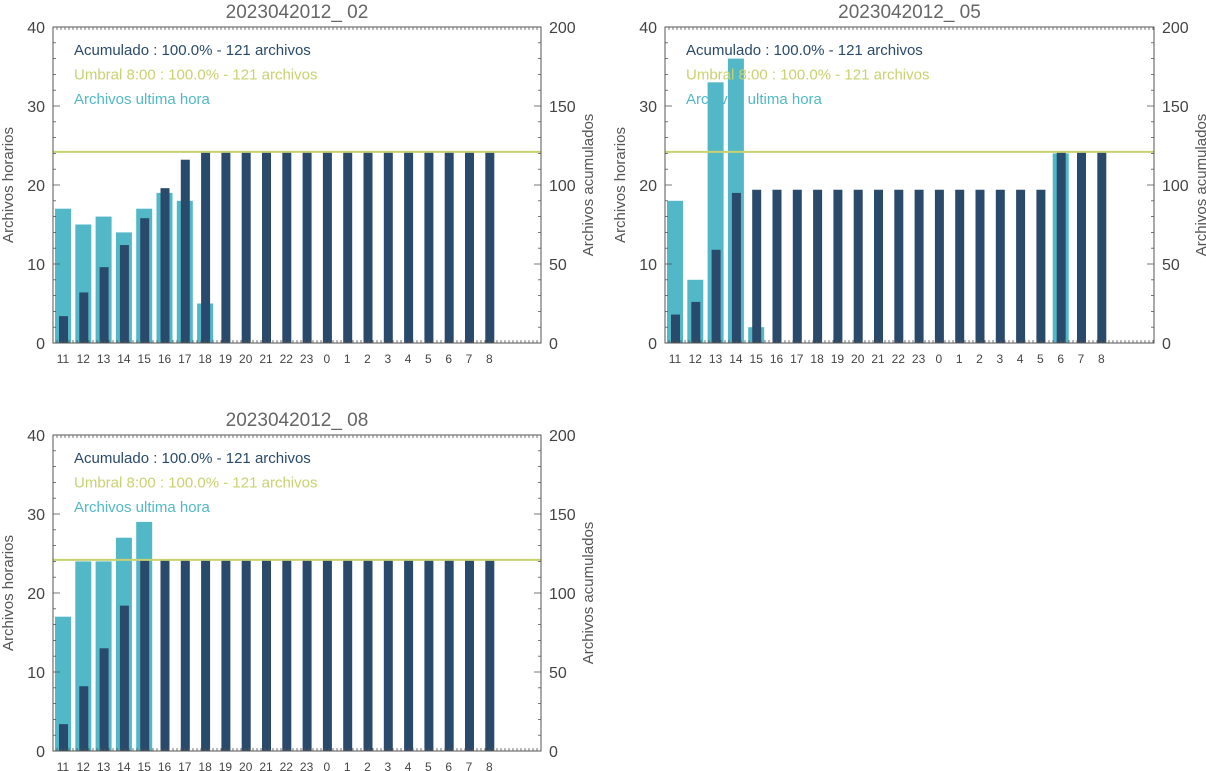  I want to click on y-right-tick-label: 50, so click(1171, 265).